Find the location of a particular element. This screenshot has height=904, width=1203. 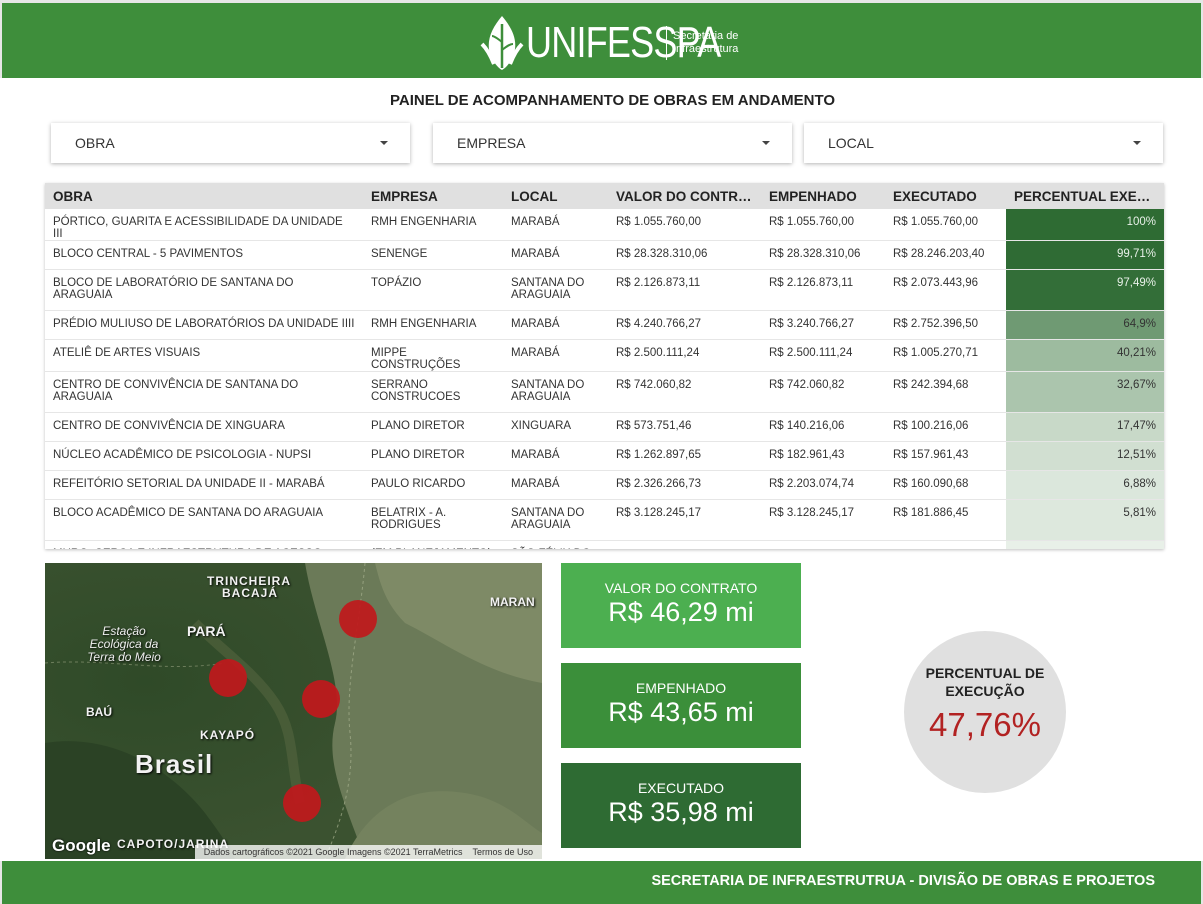

cell-valor: R$ 4.240.766,27 is located at coordinates (684, 325).